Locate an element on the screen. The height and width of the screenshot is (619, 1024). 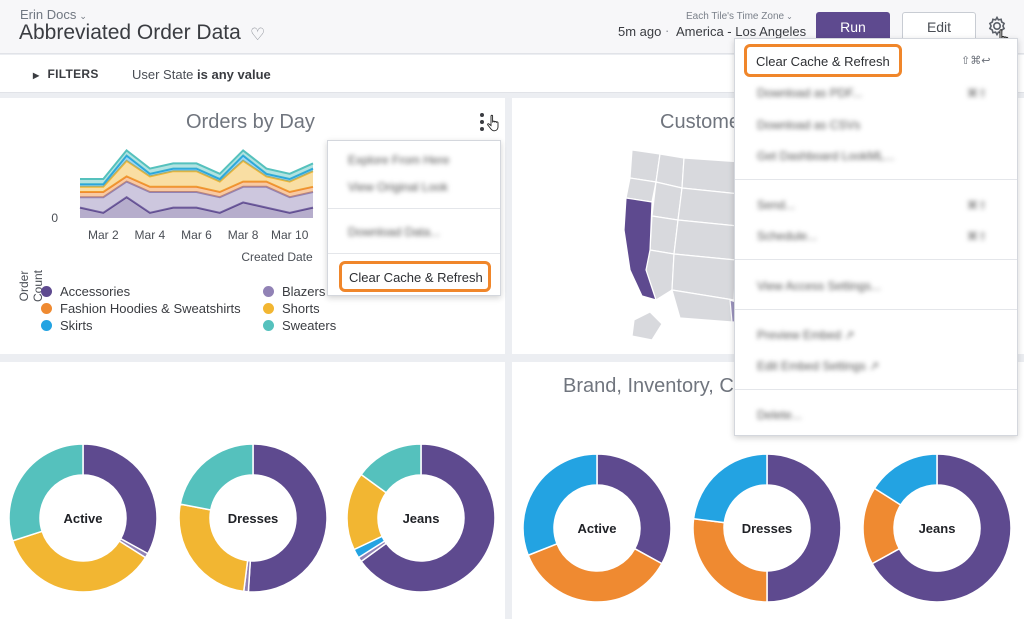
run-button: Run is located at coordinates (853, 26).